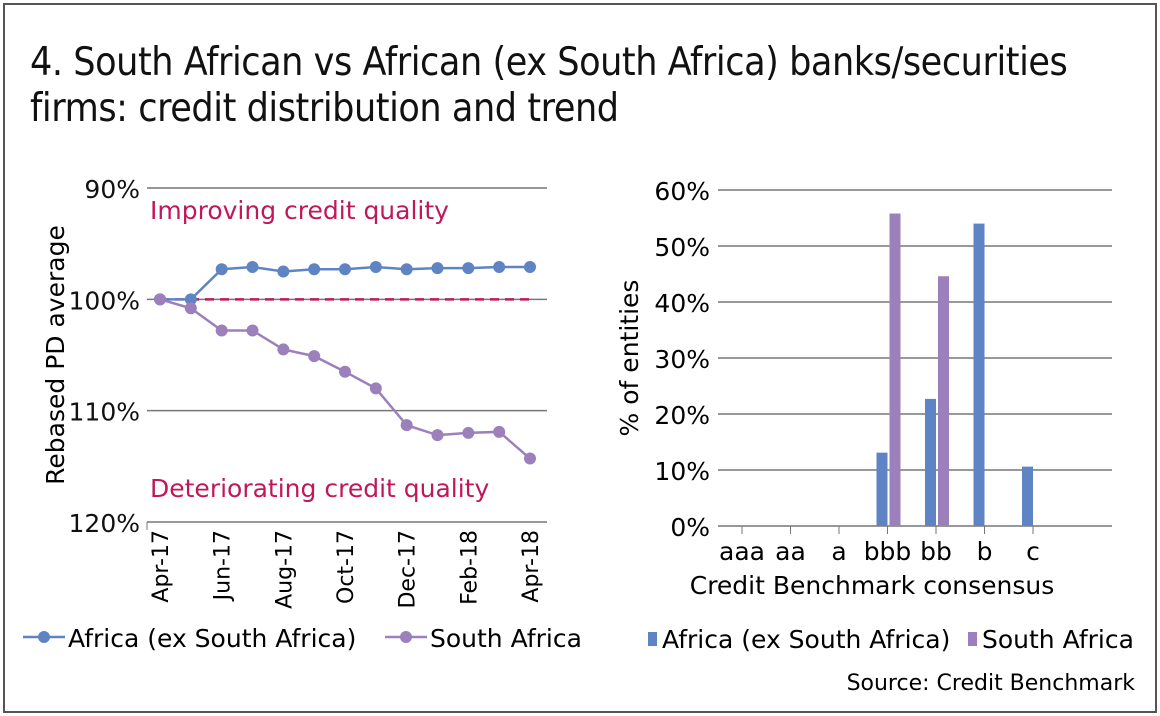 The height and width of the screenshot is (716, 1160). Describe the element at coordinates (629, 358) in the screenshot. I see `y-axis-label: % of entities` at that location.